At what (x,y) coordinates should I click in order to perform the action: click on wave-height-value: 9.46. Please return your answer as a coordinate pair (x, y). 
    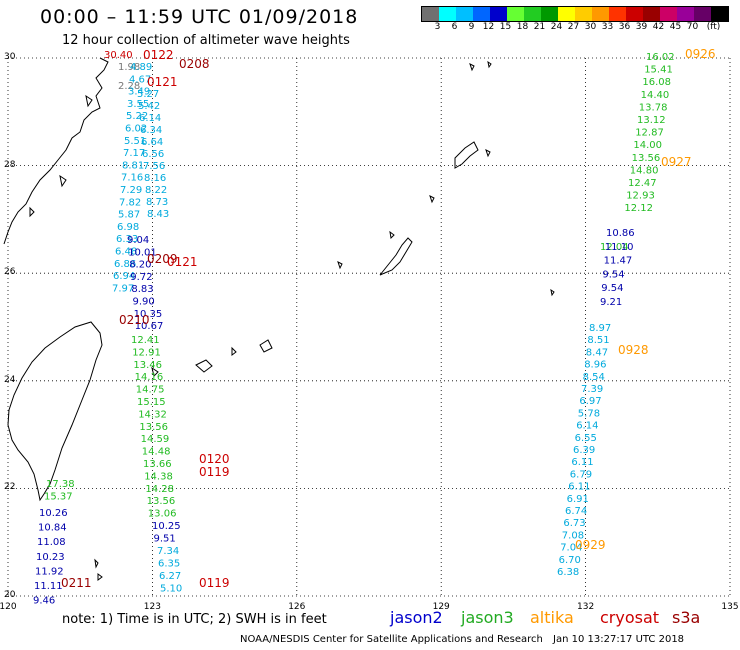
    Looking at the image, I should click on (44, 601).